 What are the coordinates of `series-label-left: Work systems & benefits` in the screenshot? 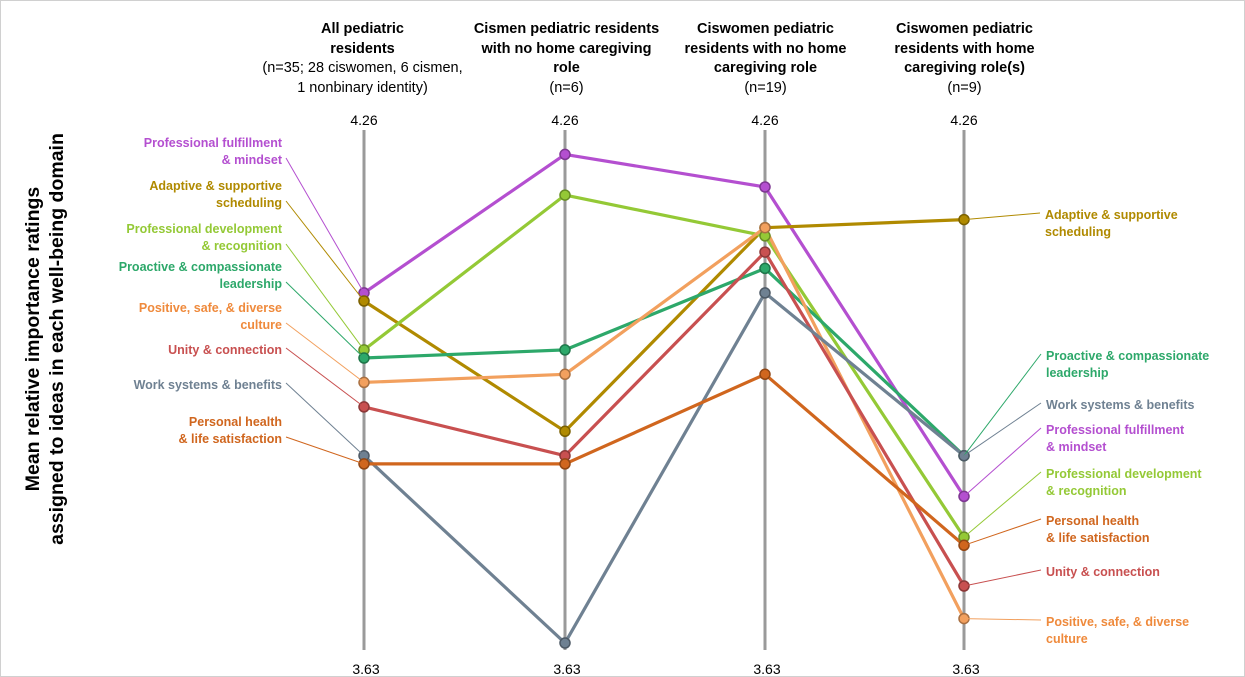 It's located at (208, 385).